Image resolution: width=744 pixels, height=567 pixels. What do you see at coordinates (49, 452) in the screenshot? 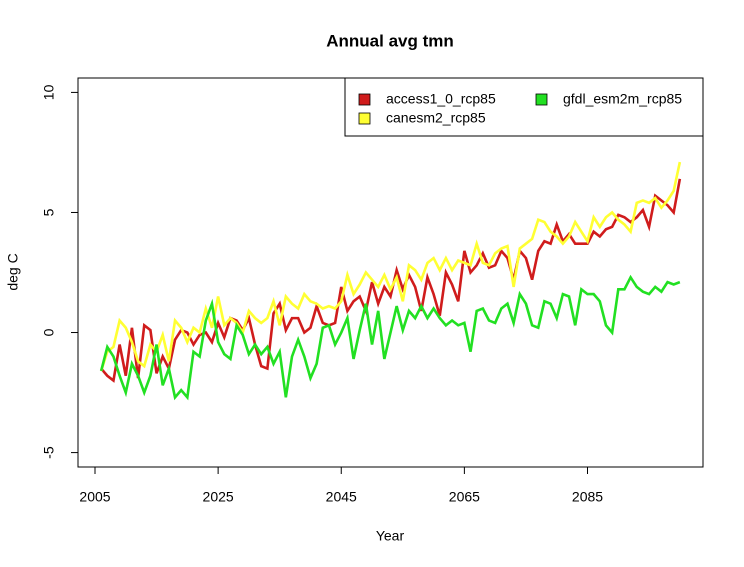
I see `y-tick-label: -5` at bounding box center [49, 452].